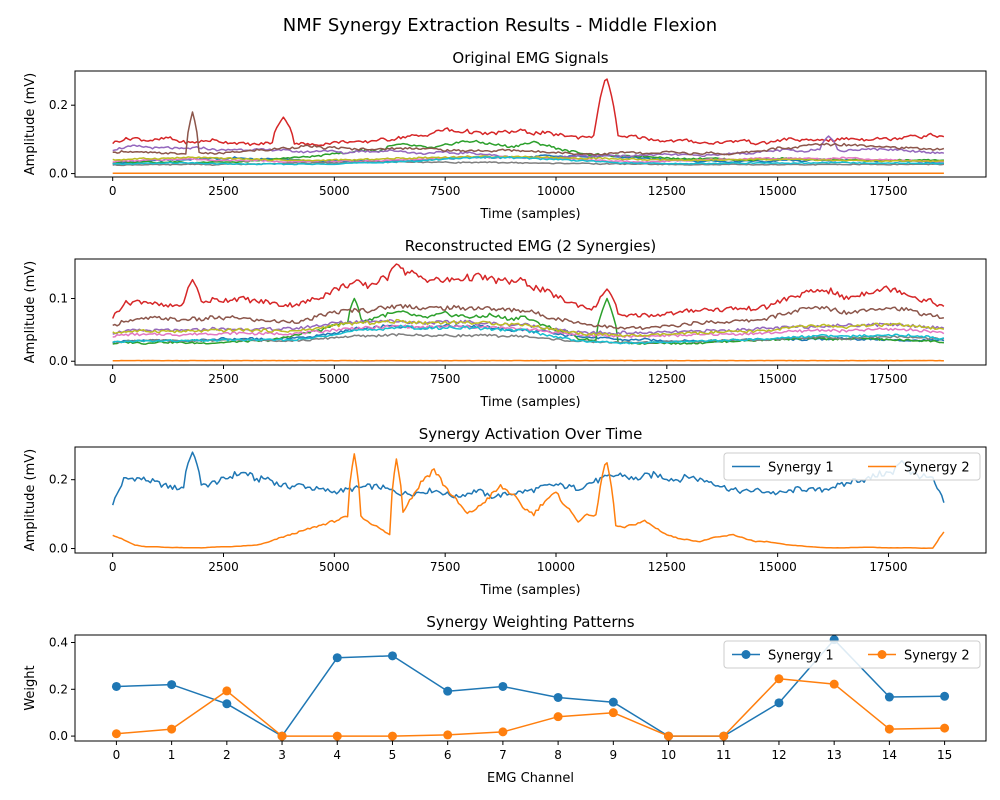 The width and height of the screenshot is (1000, 800). Describe the element at coordinates (944, 755) in the screenshot. I see `x-tick-label: 15` at that location.